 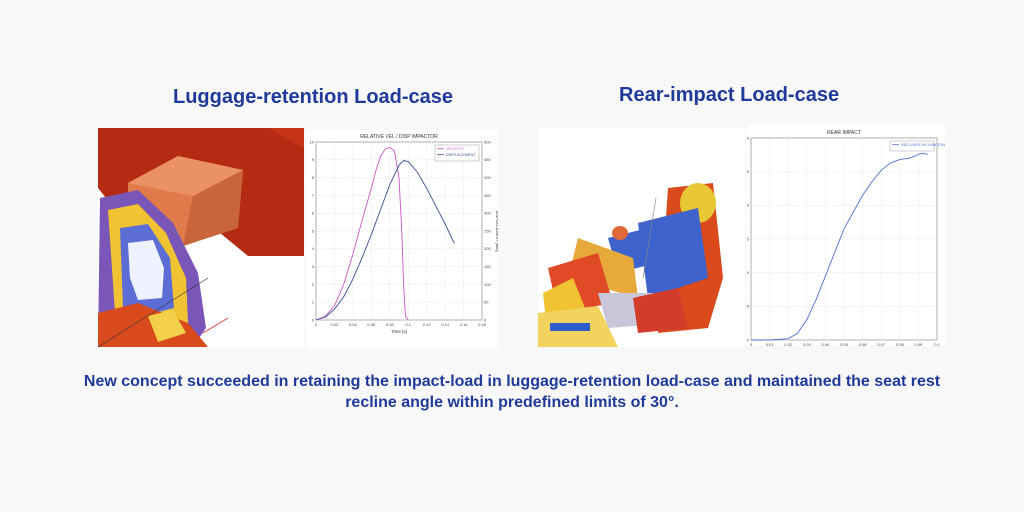 I want to click on y2-tick-label: 400, so click(x=487, y=177).